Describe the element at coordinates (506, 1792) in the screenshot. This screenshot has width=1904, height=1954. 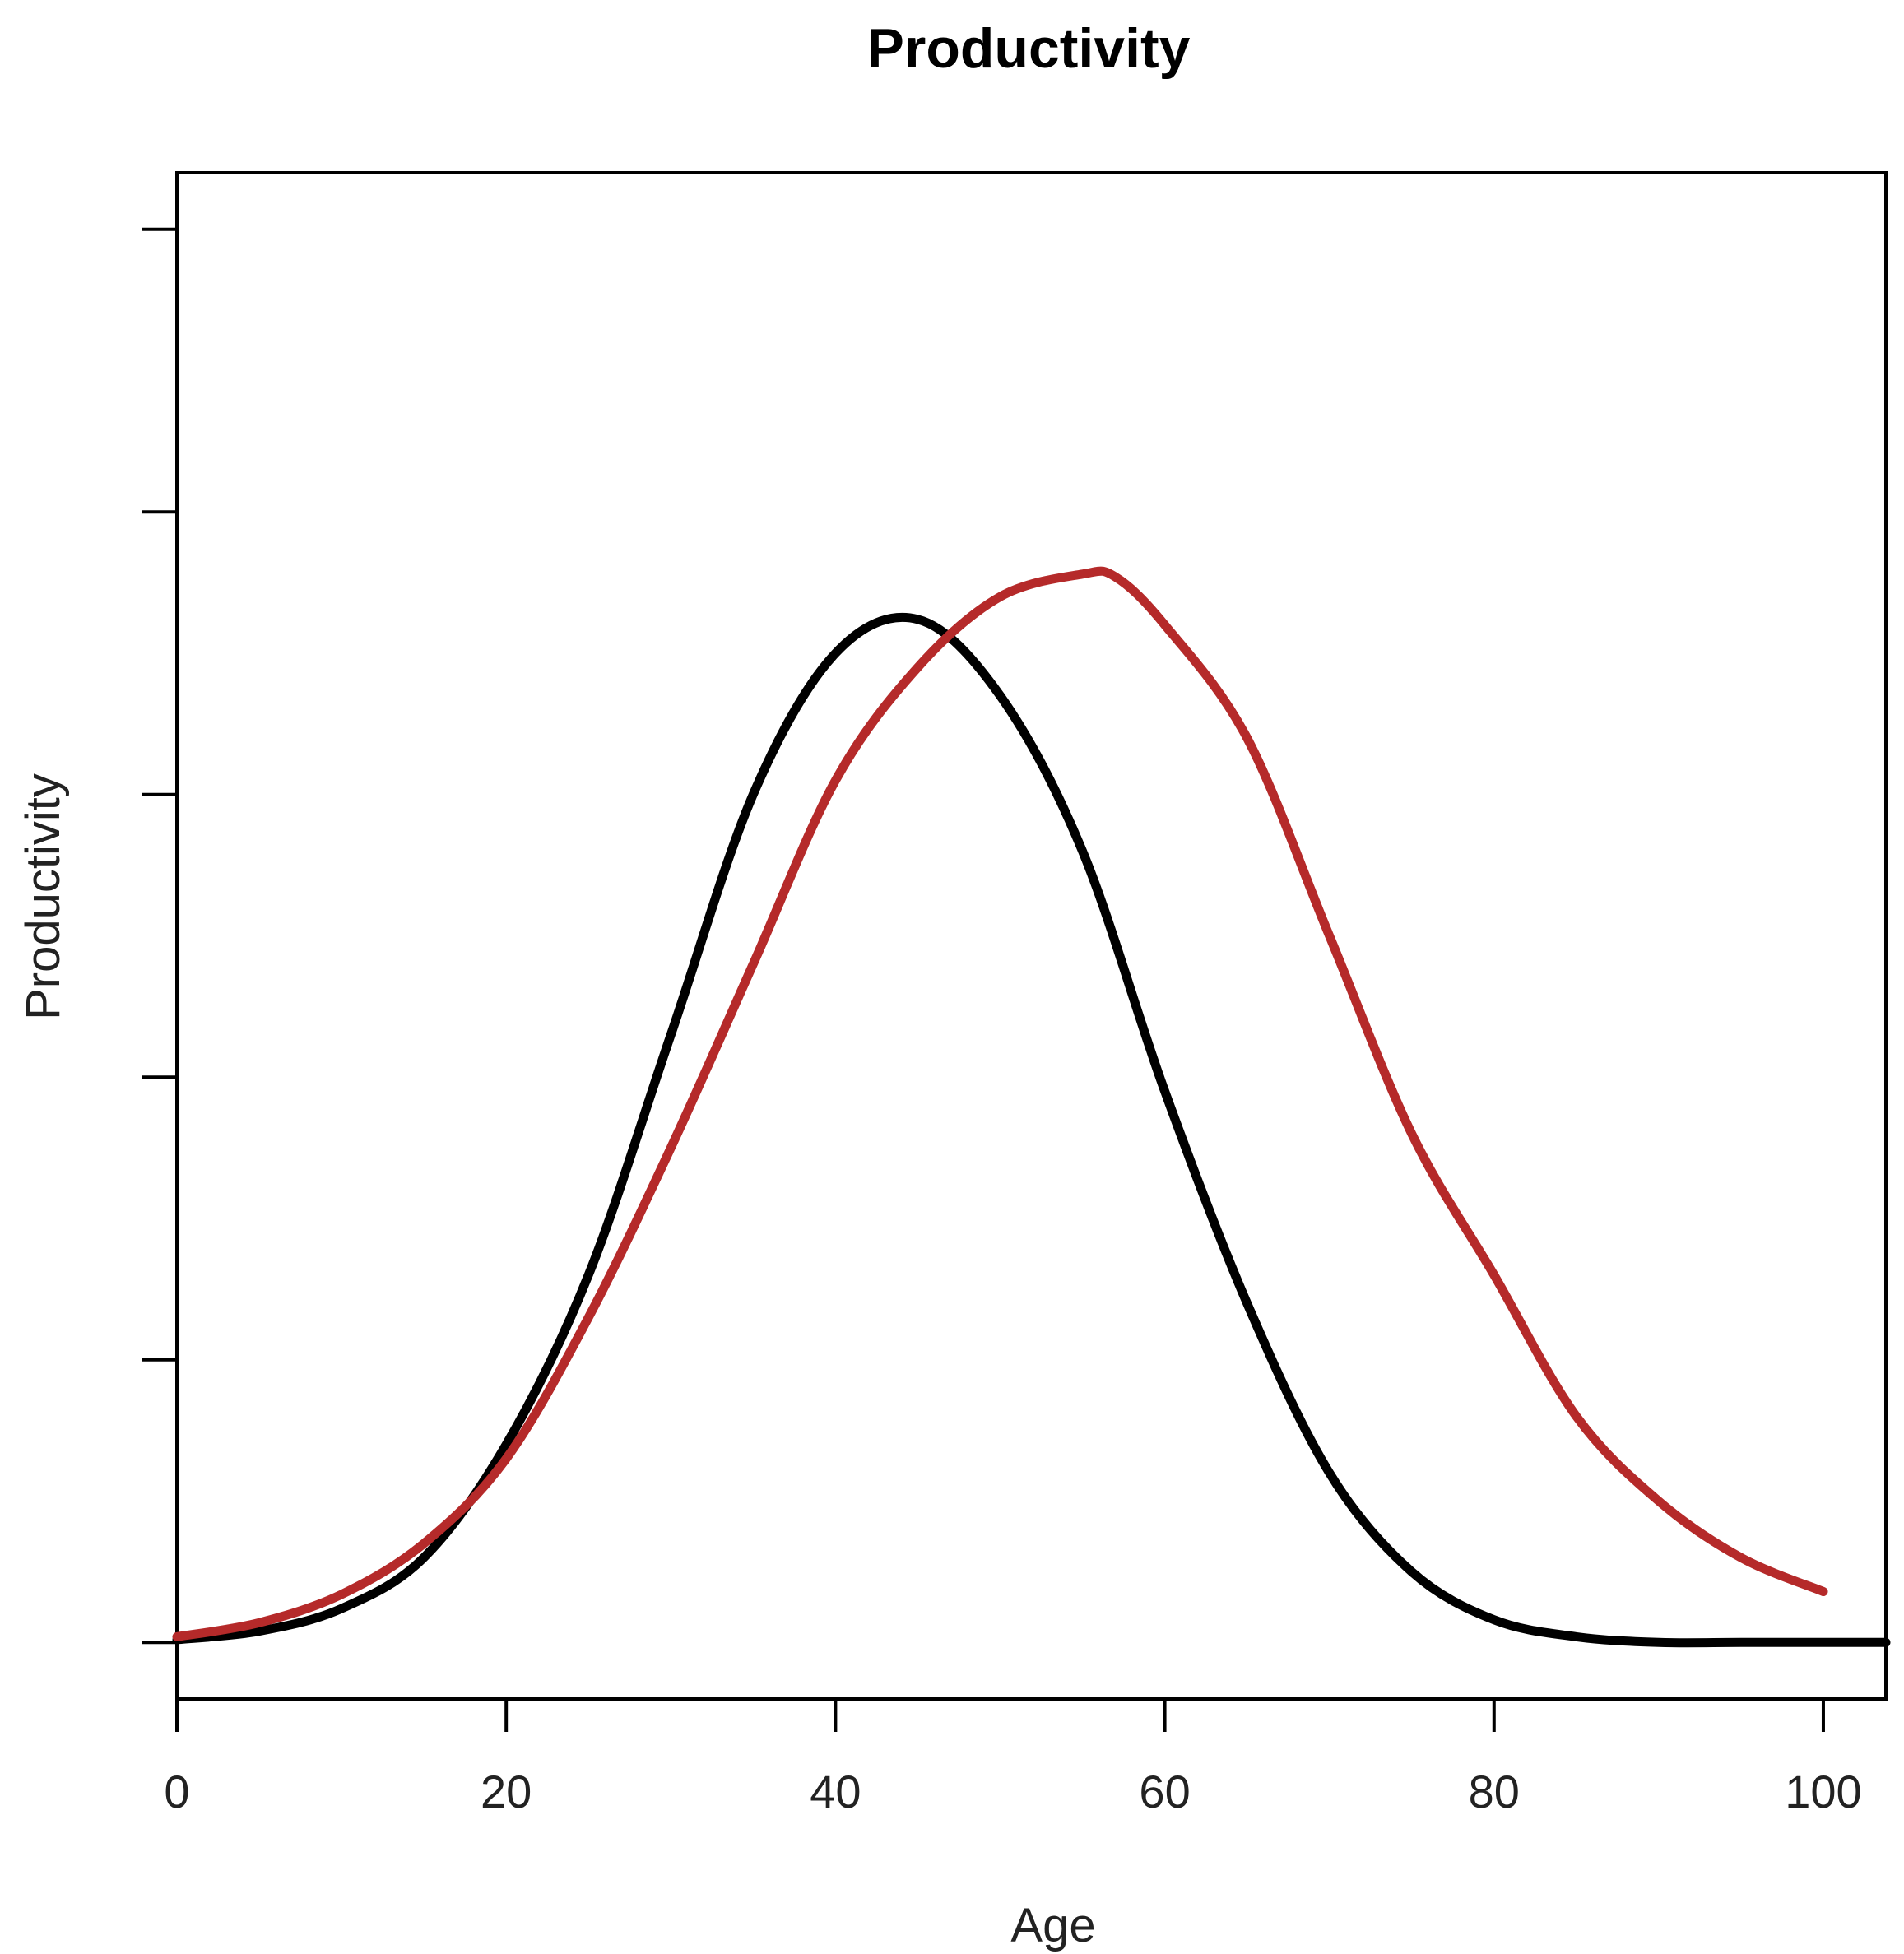
I see `x-tick-label: 20` at that location.